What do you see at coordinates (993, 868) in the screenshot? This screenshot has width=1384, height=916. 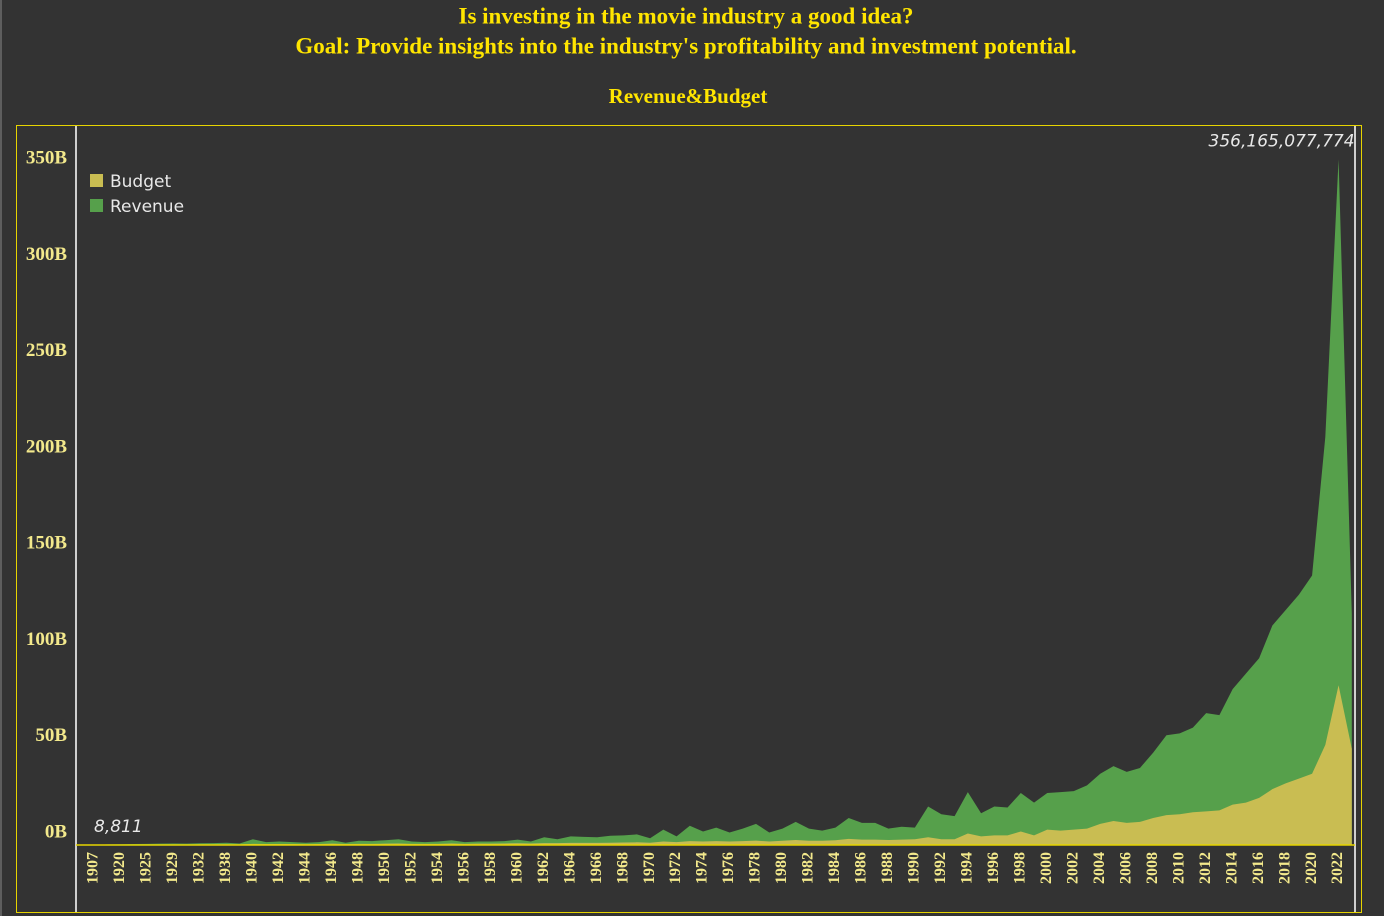 I see `x-tick-label: 1996` at bounding box center [993, 868].